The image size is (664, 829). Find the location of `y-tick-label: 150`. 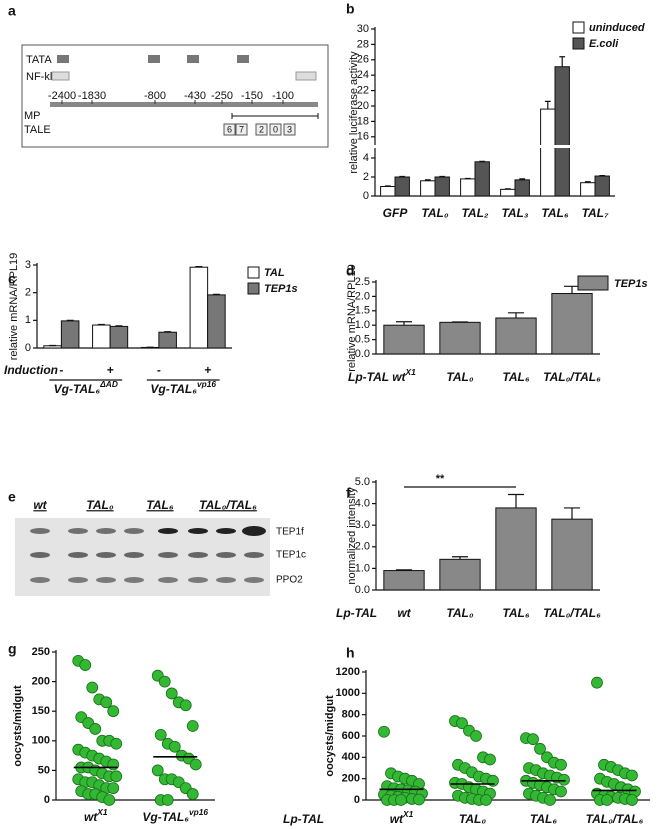

y-tick-label: 150 is located at coordinates (41, 711).